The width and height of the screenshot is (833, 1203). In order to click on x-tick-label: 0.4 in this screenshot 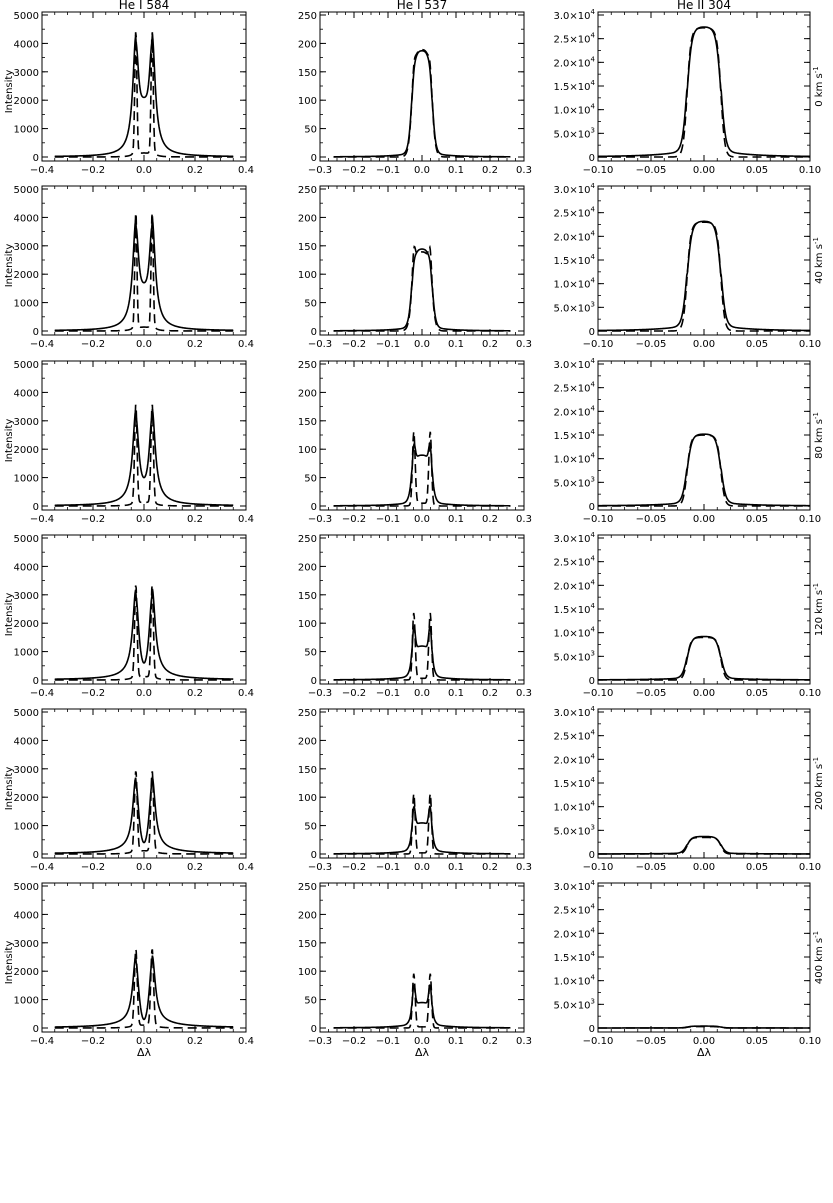, I will do `click(246, 344)`.